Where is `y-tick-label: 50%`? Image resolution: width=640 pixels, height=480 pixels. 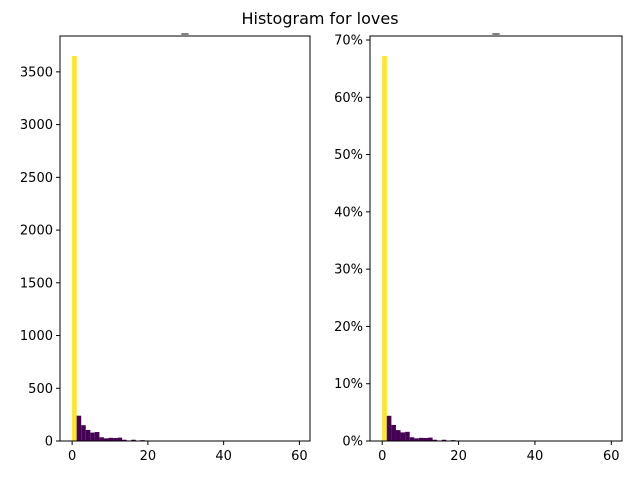 y-tick-label: 50% is located at coordinates (348, 155).